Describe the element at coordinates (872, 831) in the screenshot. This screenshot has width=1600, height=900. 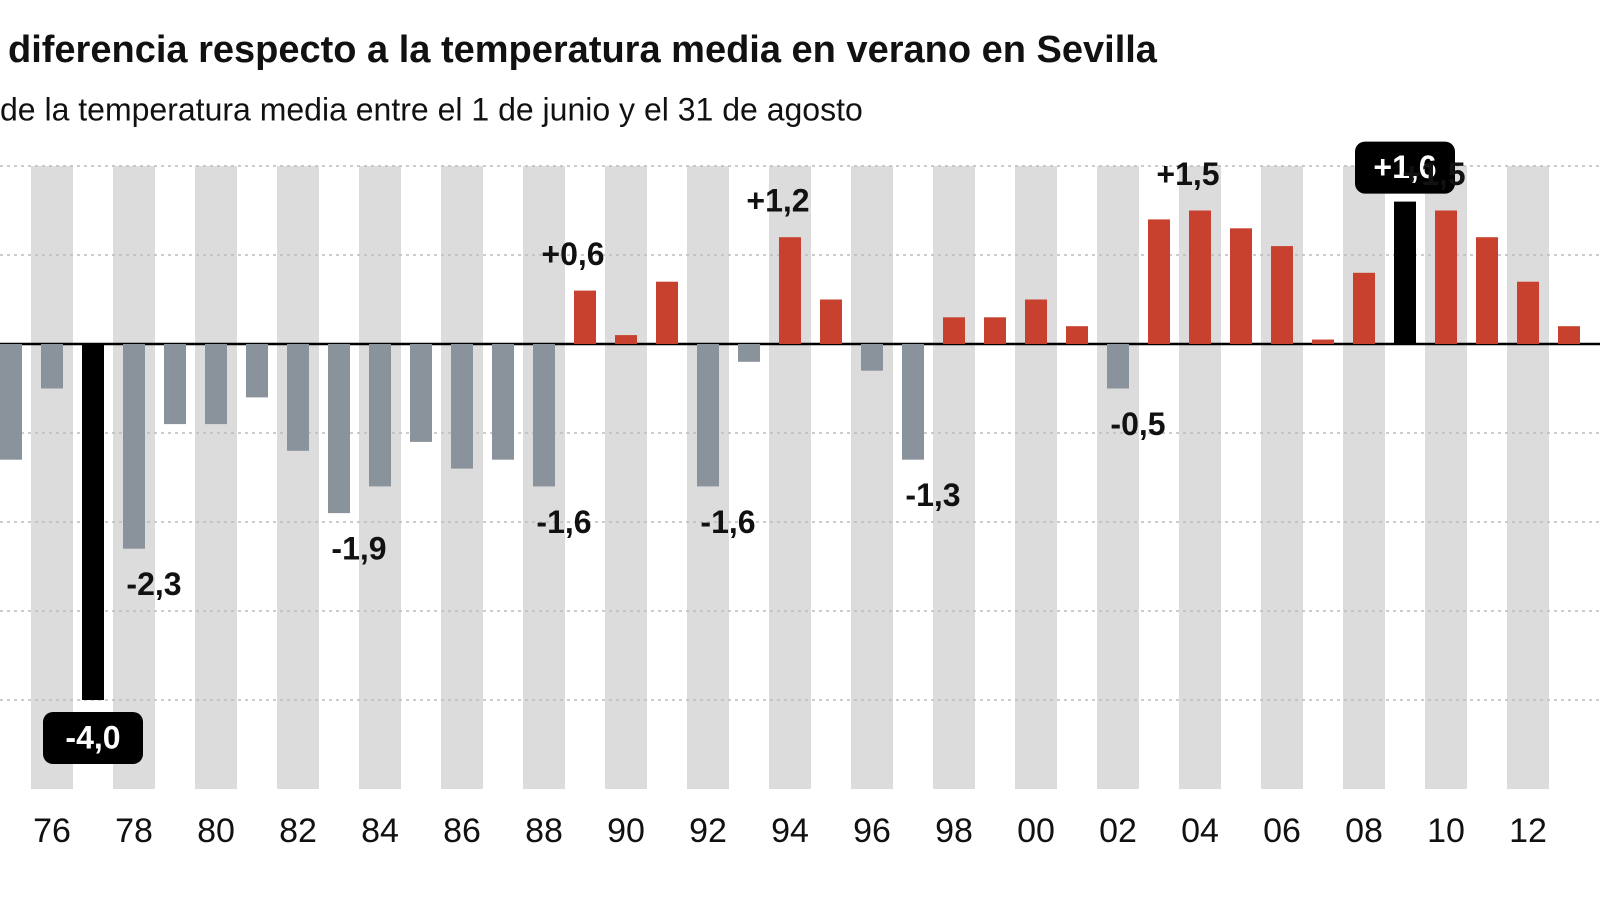
I see `x-tick-label: 96` at that location.